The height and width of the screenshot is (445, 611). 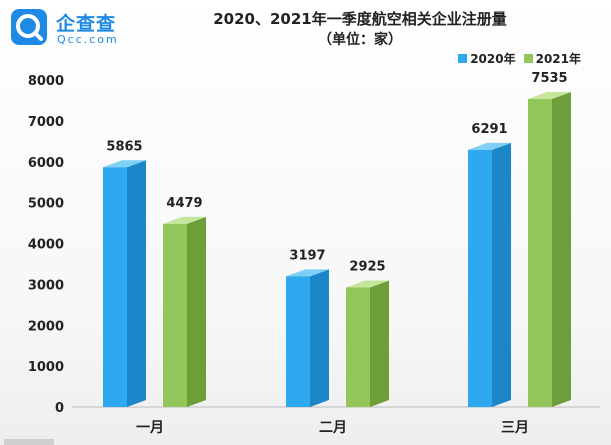 I want to click on data-label: 5865, so click(x=124, y=146).